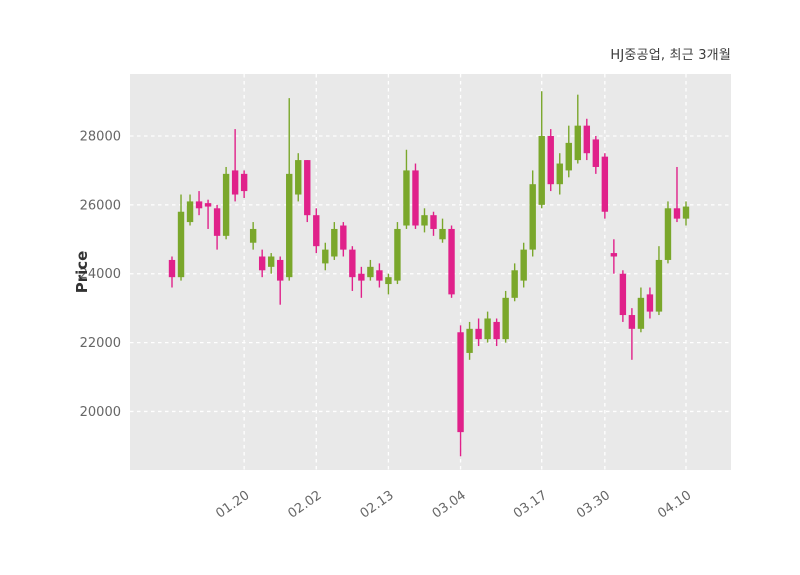 The width and height of the screenshot is (800, 575). I want to click on x-tick-label: 03.17, so click(530, 505).